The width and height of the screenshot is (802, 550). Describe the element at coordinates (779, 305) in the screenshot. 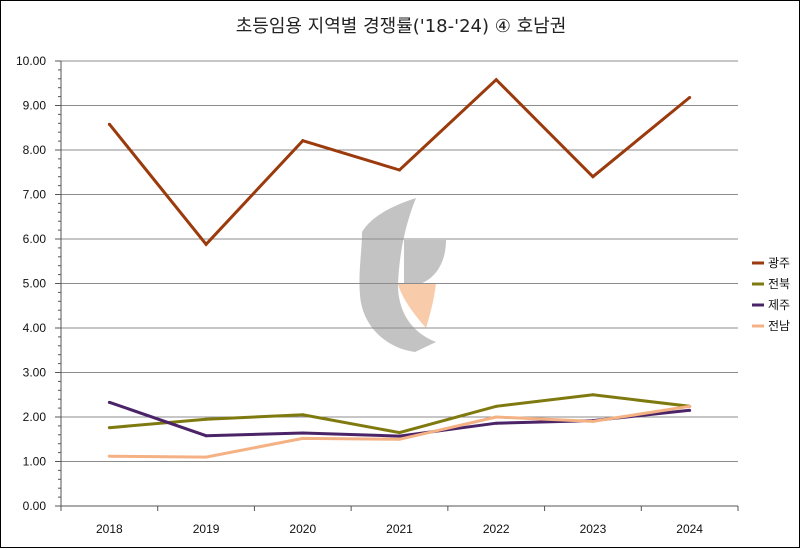

I see `legend-label: 제주` at that location.